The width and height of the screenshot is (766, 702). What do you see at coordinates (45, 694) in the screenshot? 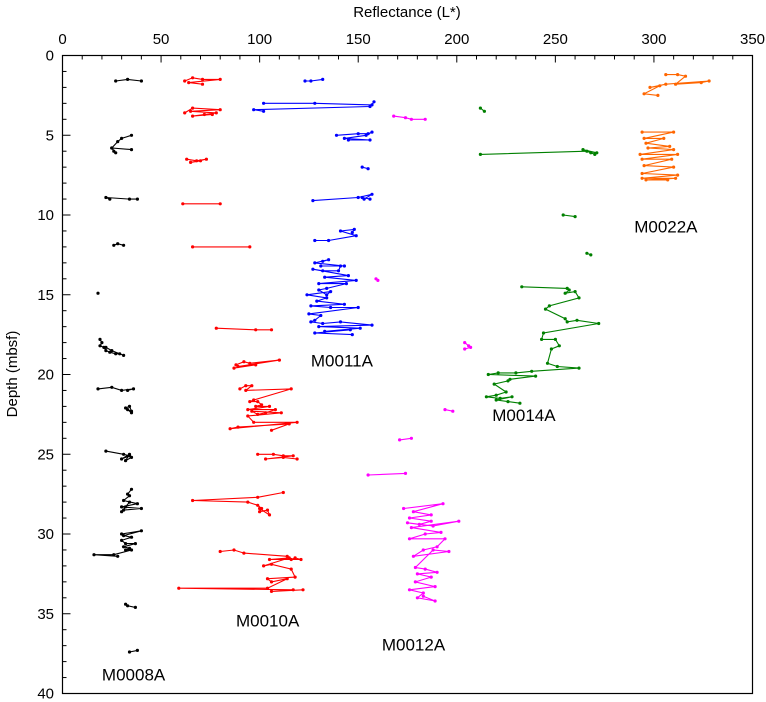
I see `y-tick-label: 40` at bounding box center [45, 694].